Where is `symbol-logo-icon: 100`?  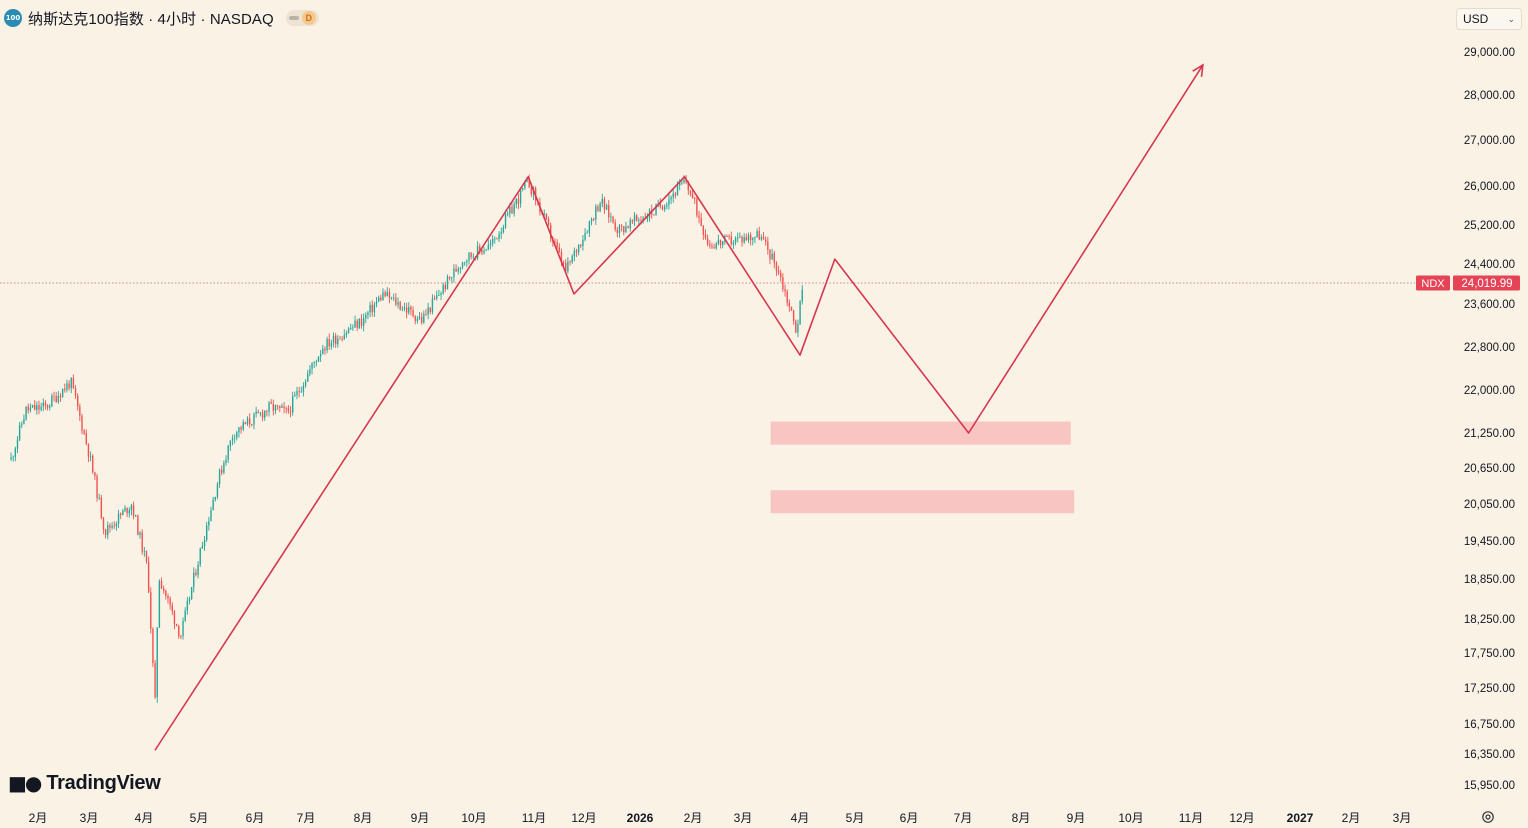
symbol-logo-icon: 100 is located at coordinates (13, 18).